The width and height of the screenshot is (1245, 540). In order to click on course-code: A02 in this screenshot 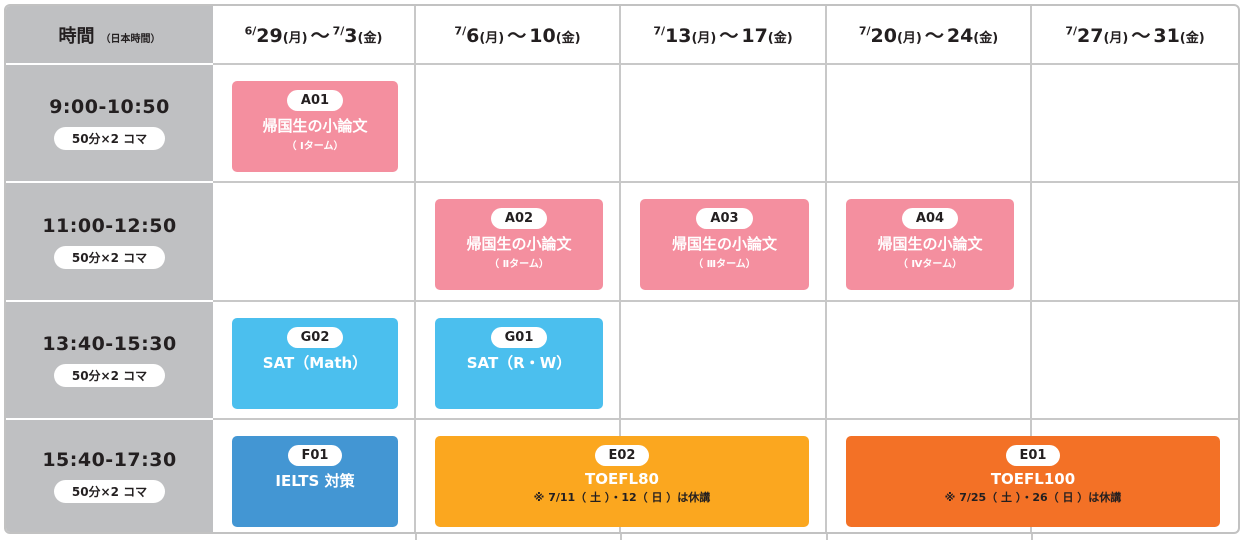, I will do `click(519, 218)`.